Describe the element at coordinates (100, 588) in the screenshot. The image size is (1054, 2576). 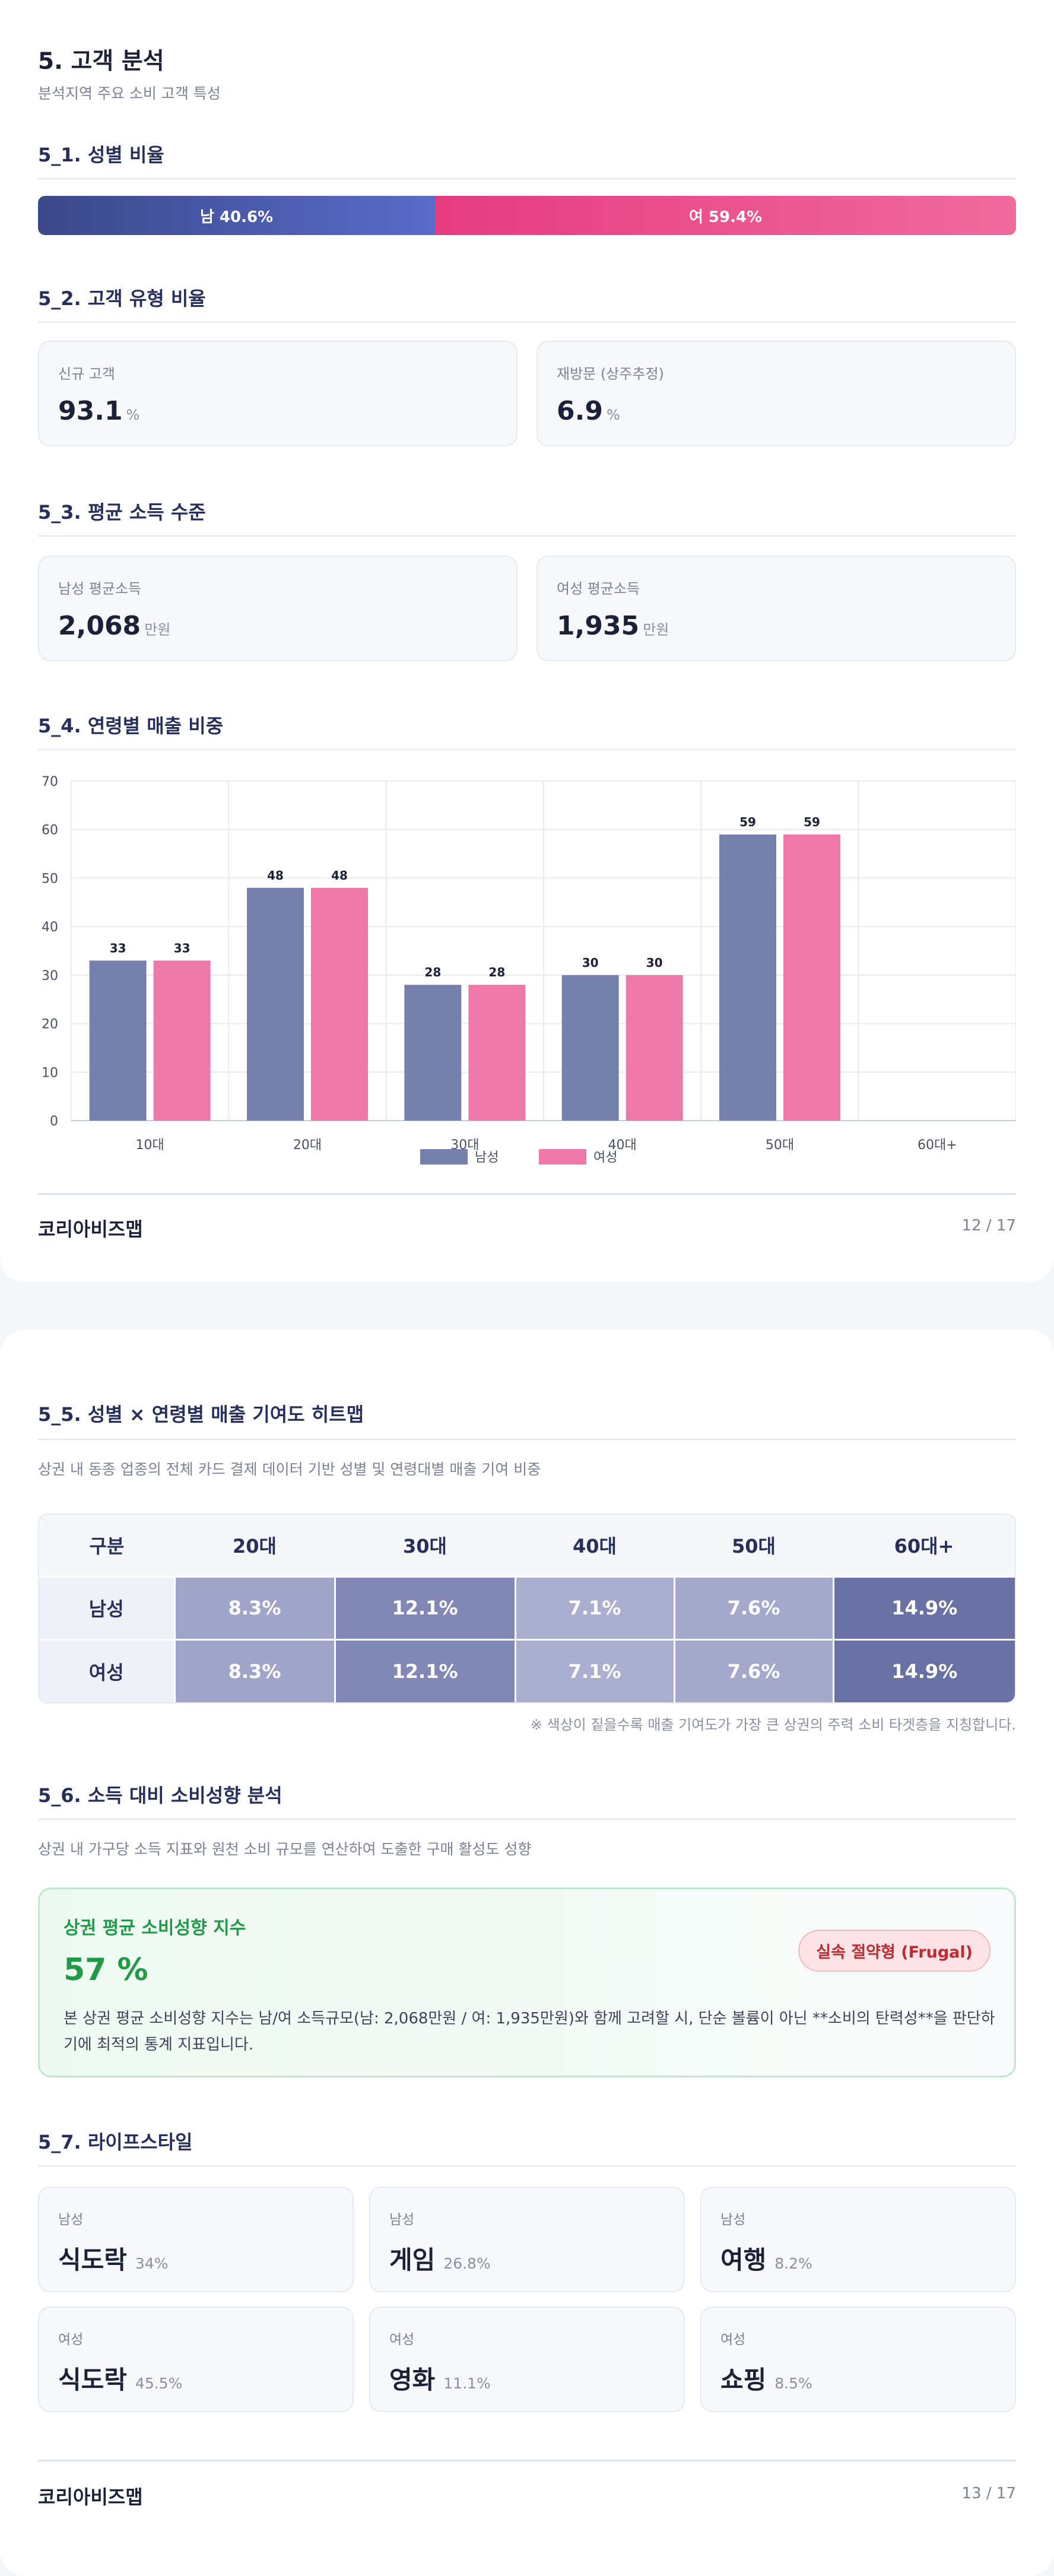
I see `card-label: 남성 평균소득` at that location.